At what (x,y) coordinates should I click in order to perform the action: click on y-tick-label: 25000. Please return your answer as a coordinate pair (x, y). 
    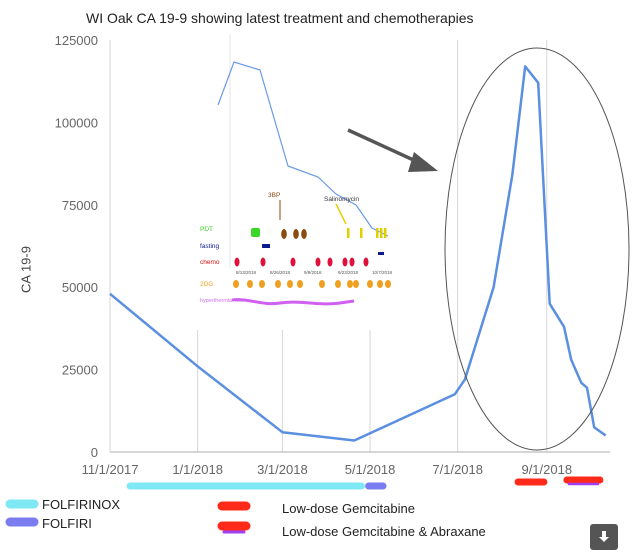
    Looking at the image, I should click on (80, 370).